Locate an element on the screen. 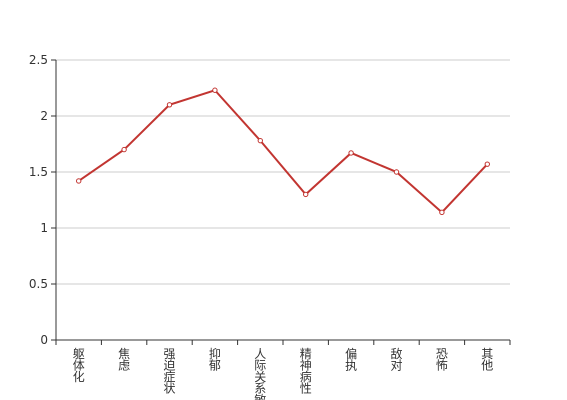 This screenshot has width=567, height=400. y-tick-label: 0.5 is located at coordinates (38, 284).